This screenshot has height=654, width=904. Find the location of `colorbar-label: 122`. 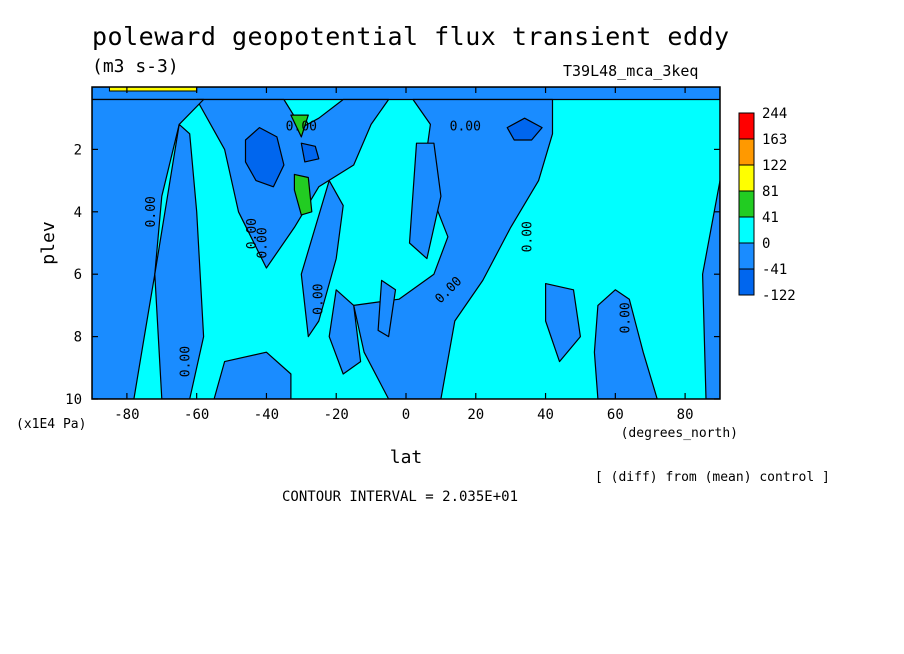

colorbar-label: 122 is located at coordinates (774, 166).